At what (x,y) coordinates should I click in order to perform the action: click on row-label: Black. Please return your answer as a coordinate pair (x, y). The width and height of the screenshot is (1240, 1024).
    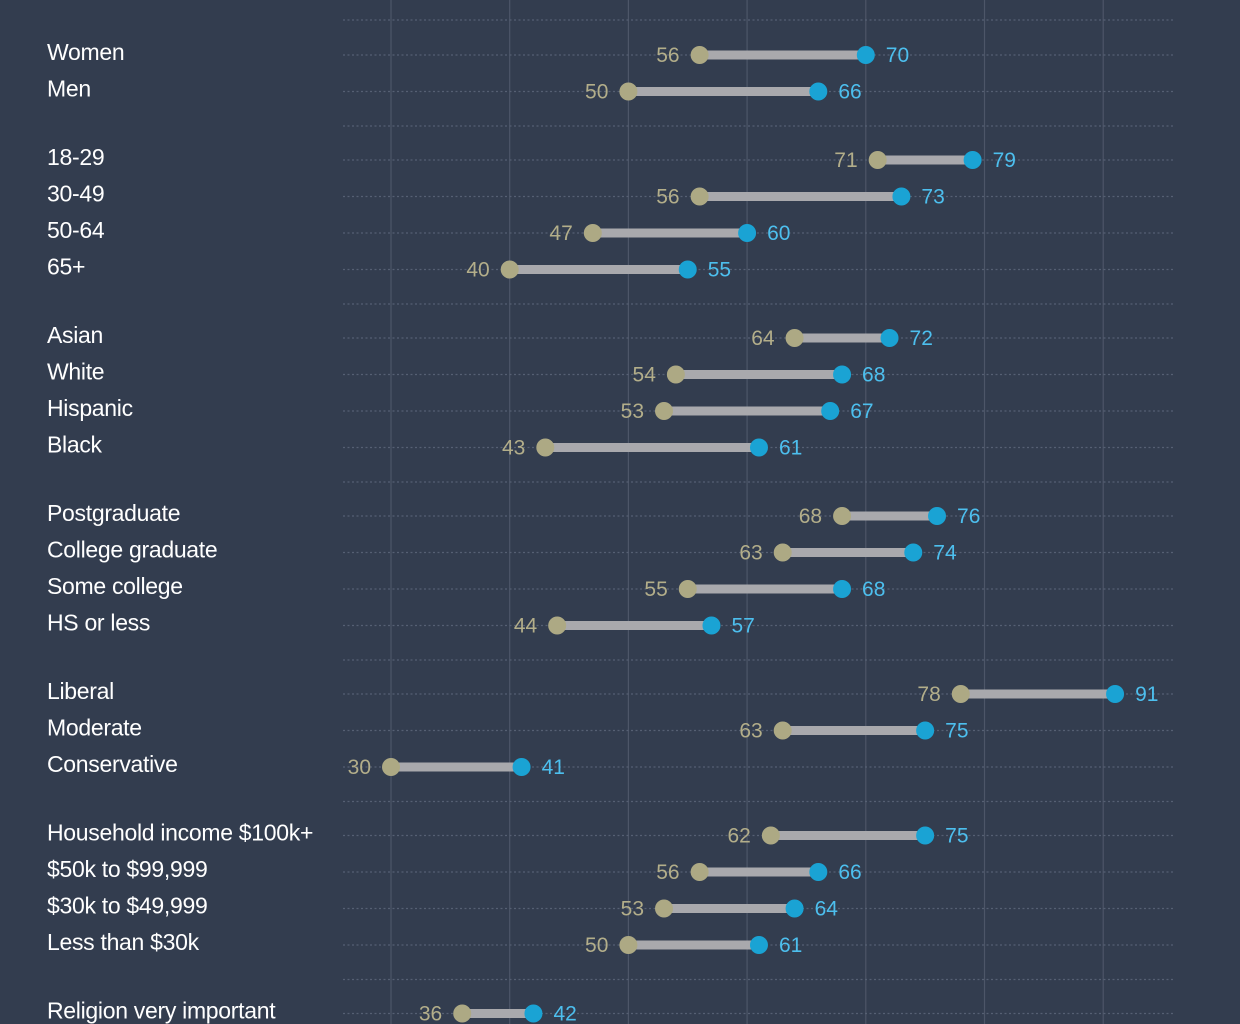
    Looking at the image, I should click on (75, 445).